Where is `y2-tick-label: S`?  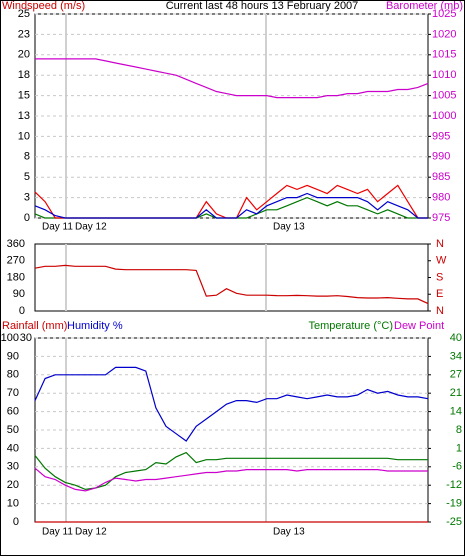 y2-tick-label: S is located at coordinates (439, 277).